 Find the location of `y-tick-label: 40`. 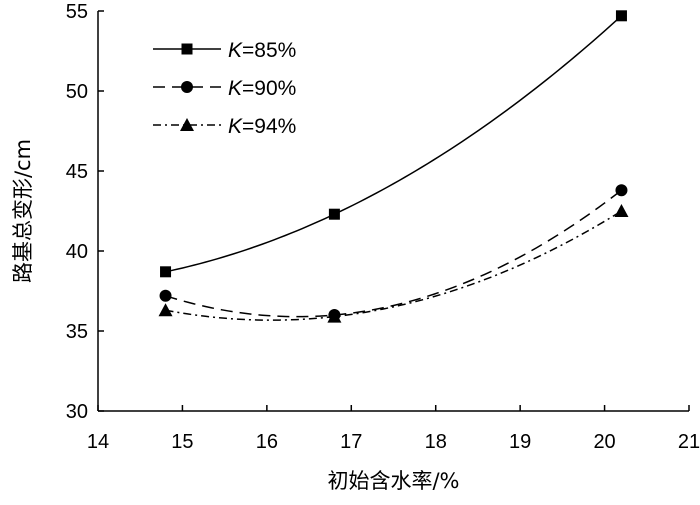

y-tick-label: 40 is located at coordinates (77, 252).